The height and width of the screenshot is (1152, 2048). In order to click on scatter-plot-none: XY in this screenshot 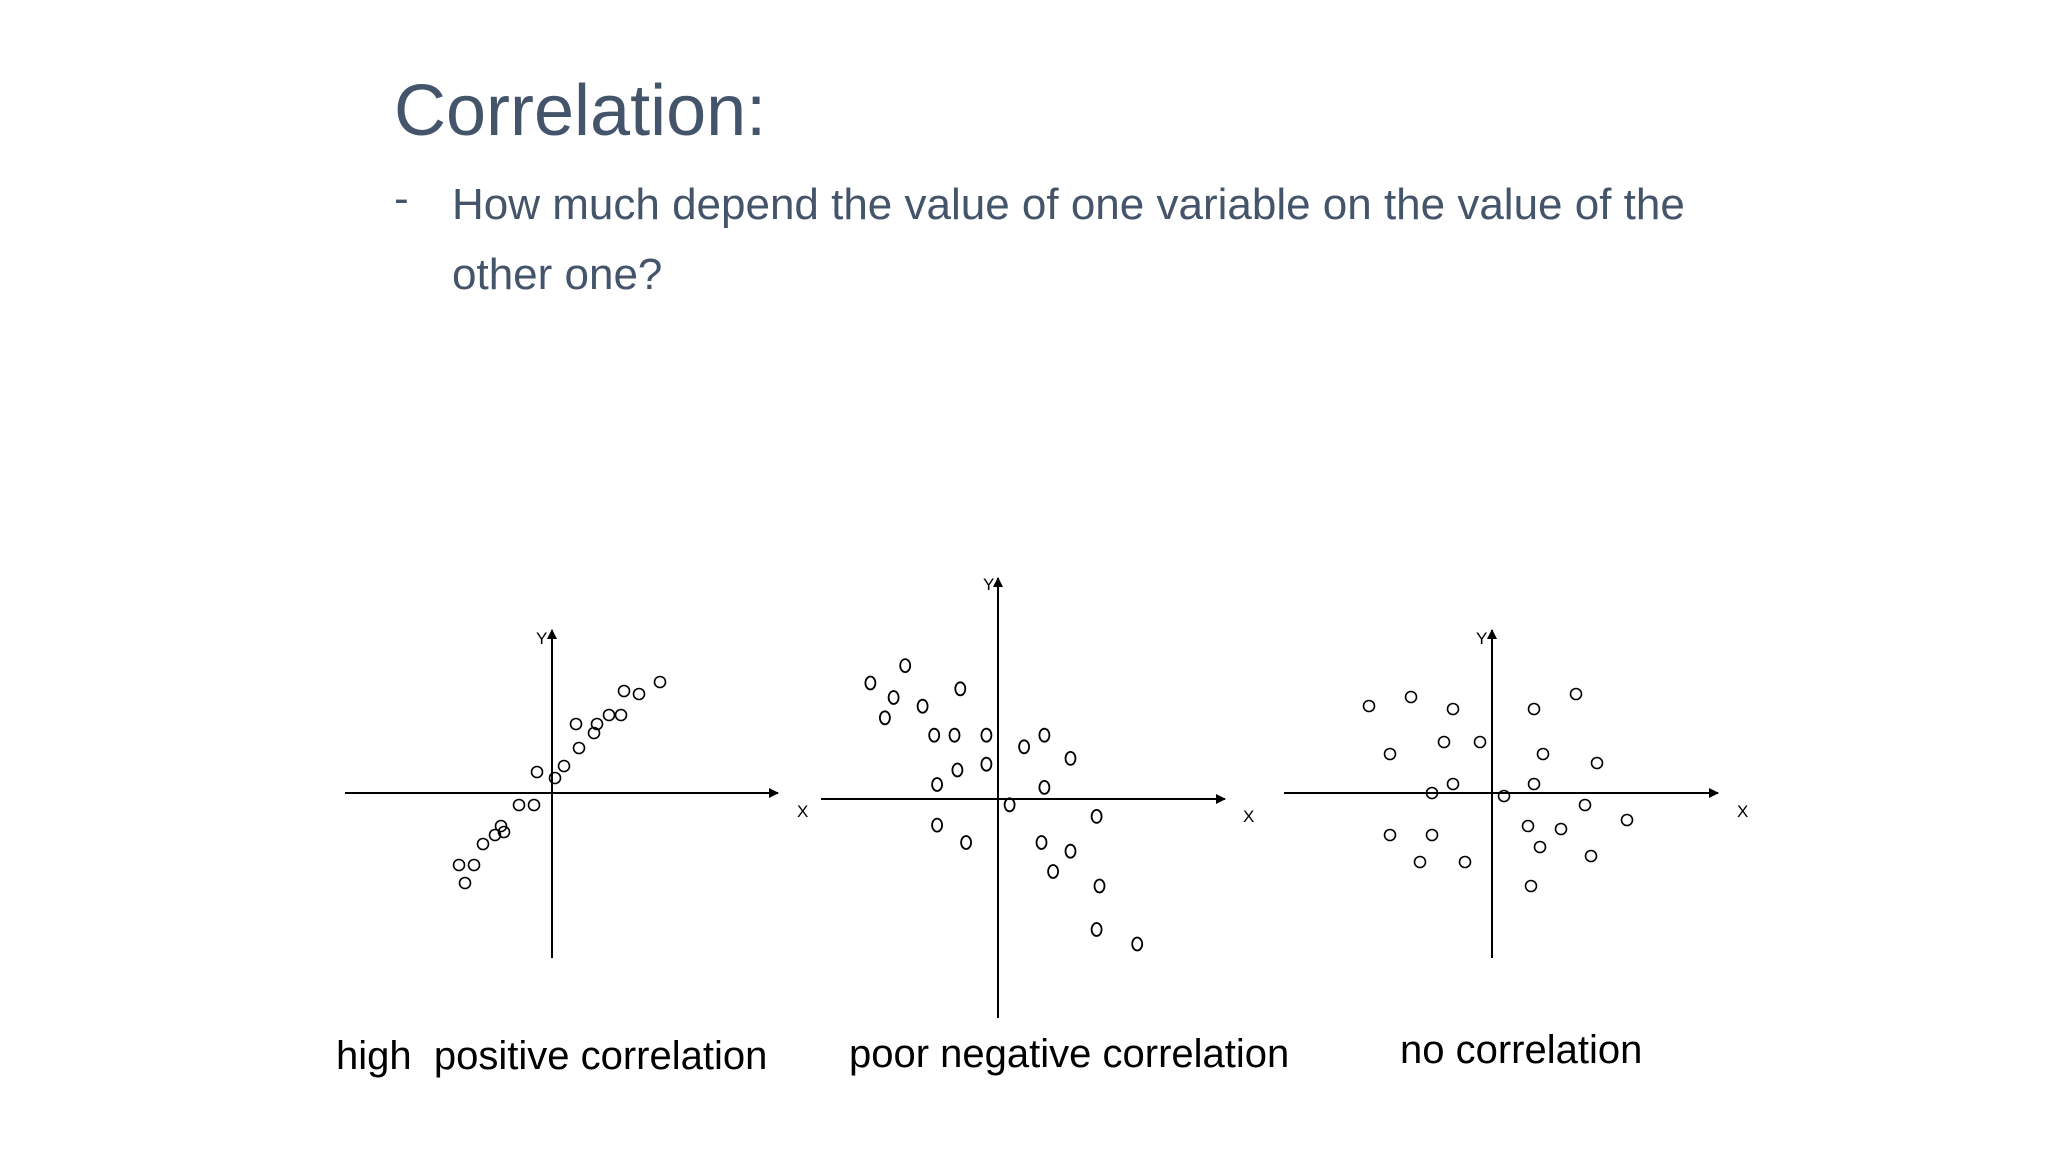, I will do `click(1516, 793)`.